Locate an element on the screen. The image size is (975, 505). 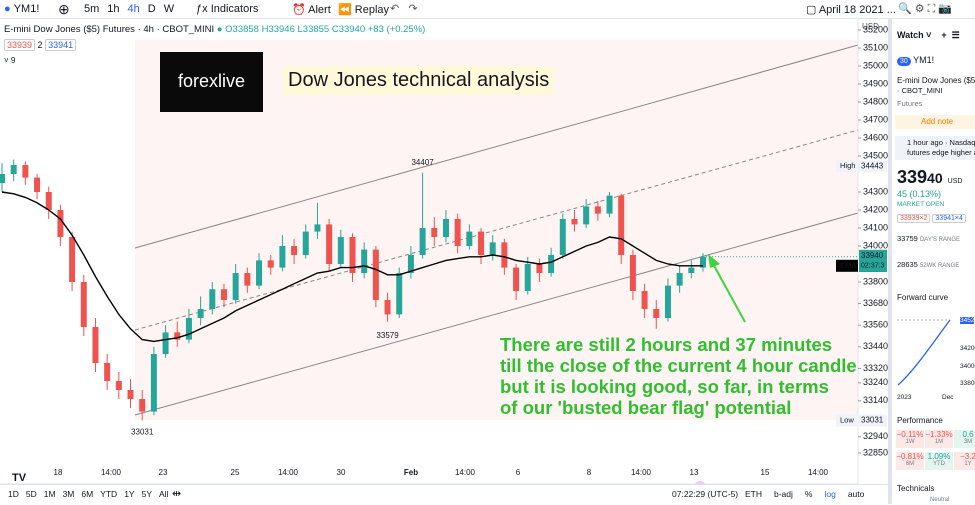
chart-option: auto is located at coordinates (856, 494).